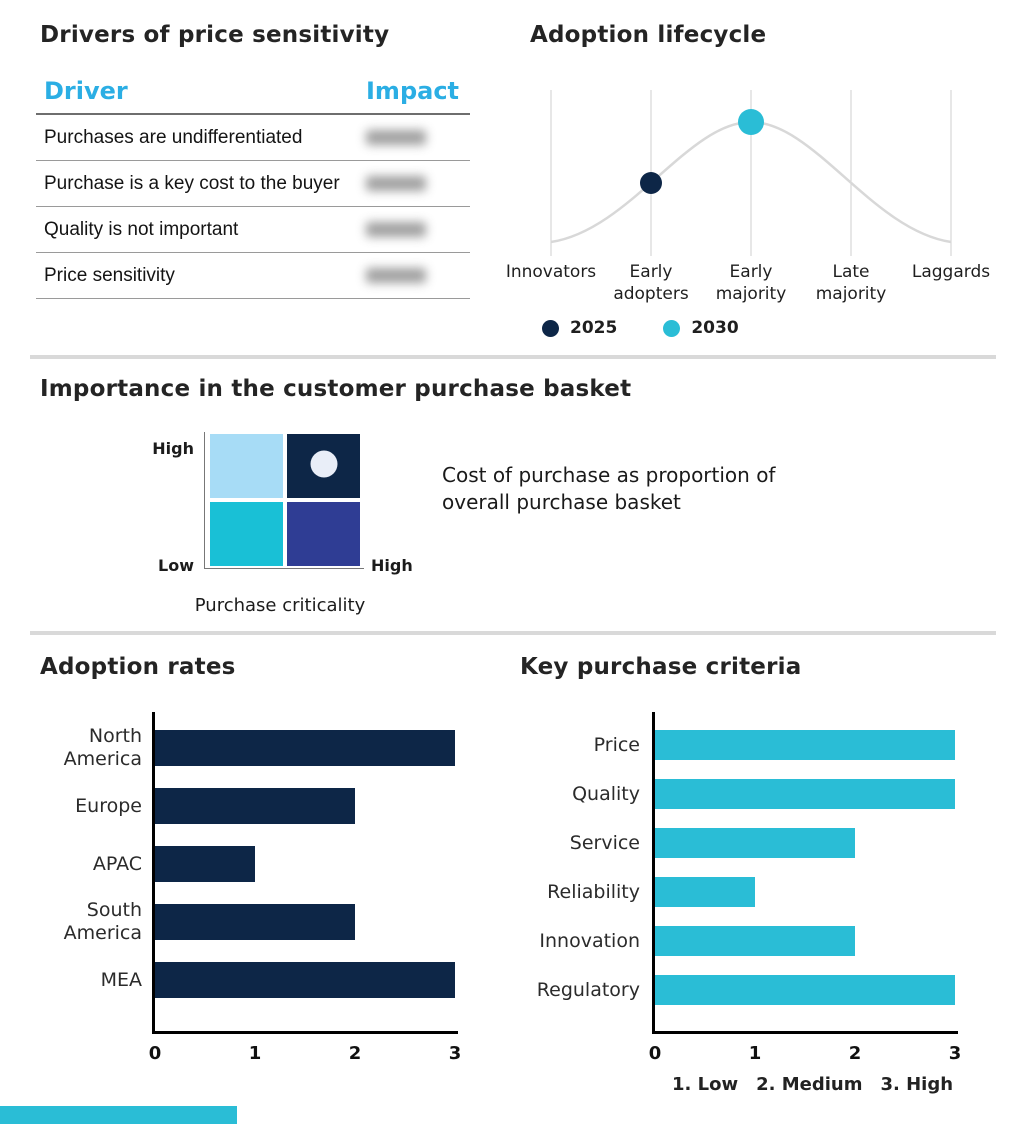  I want to click on bar-category-label: Regulatory, so click(588, 989).